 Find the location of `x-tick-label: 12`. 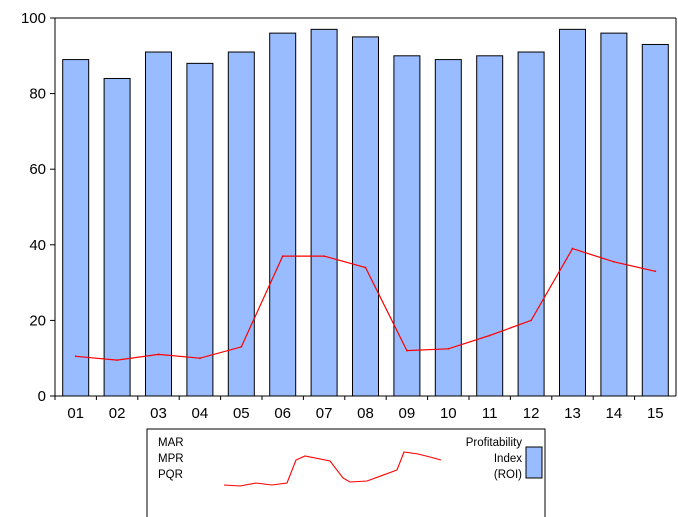

x-tick-label: 12 is located at coordinates (531, 413).